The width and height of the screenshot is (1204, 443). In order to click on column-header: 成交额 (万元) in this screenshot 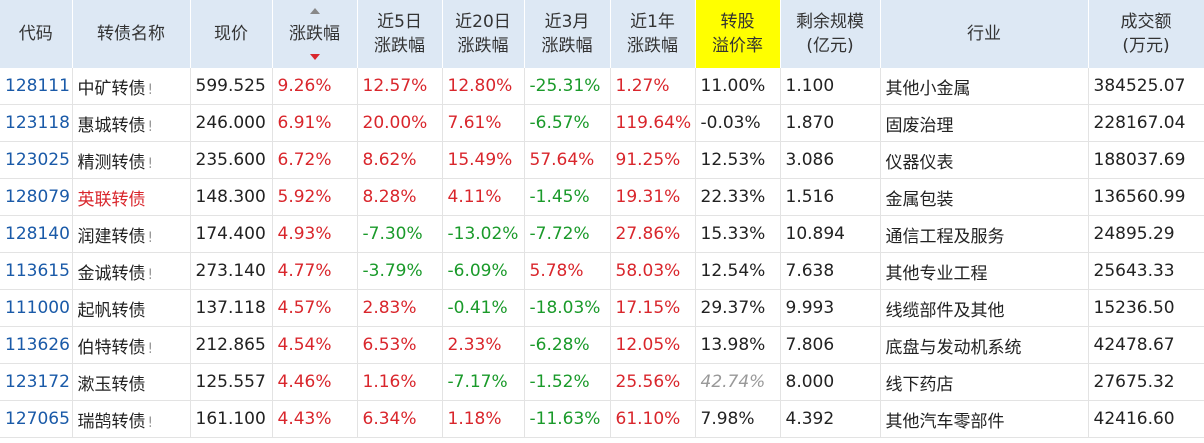, I will do `click(1146, 34)`.